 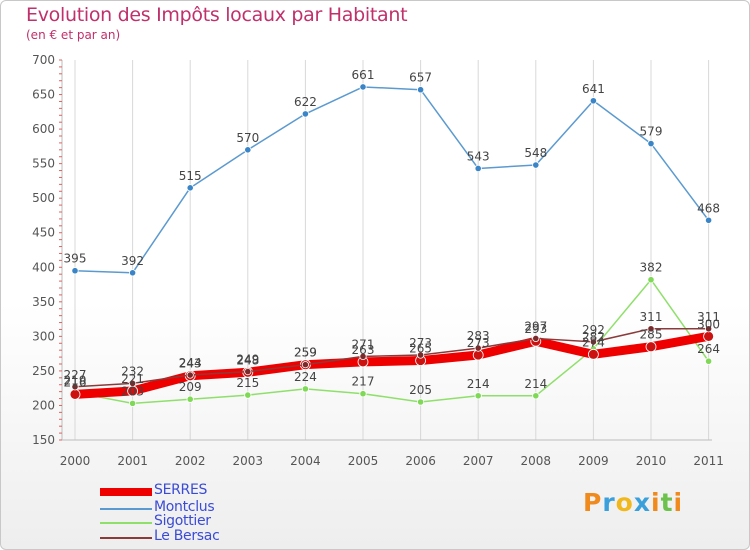 What do you see at coordinates (535, 326) in the screenshot?
I see `data-label-le-bersac-2008: 297` at bounding box center [535, 326].